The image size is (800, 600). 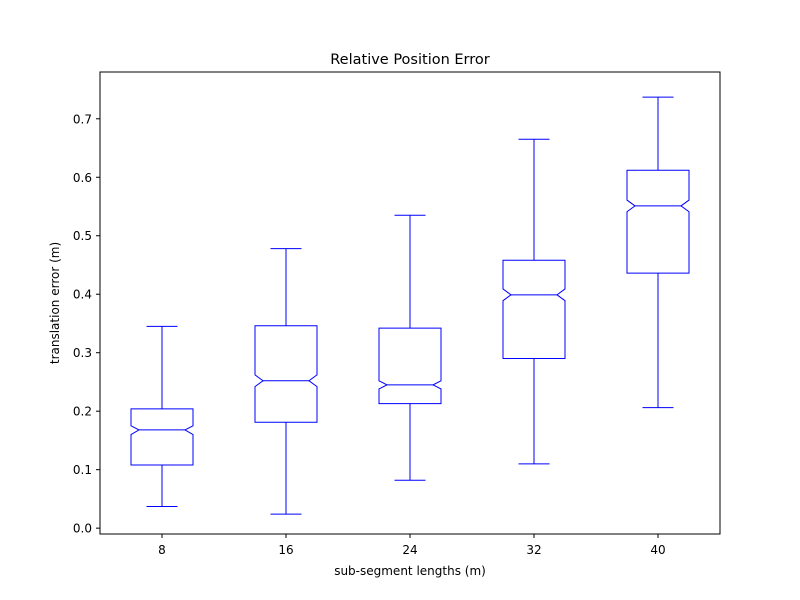 What do you see at coordinates (410, 60) in the screenshot?
I see `chart-title: Relative Position Error` at bounding box center [410, 60].